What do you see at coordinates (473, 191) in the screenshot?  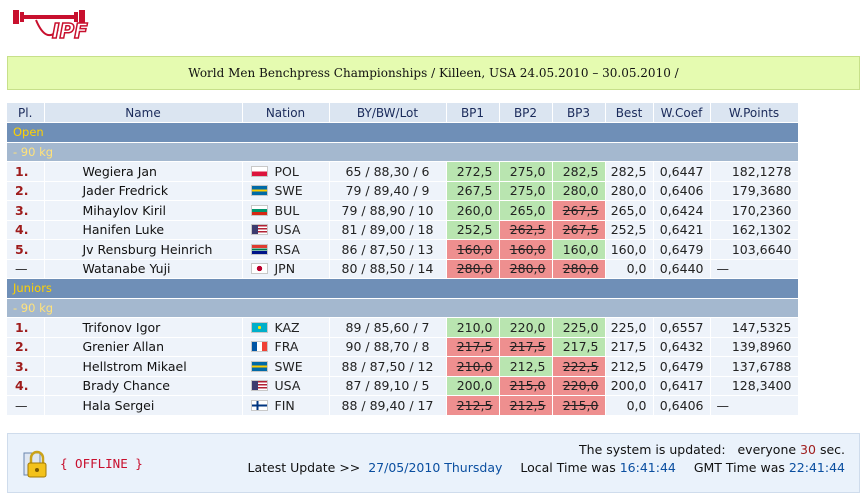 I see `bp1-attempt: 267,5` at bounding box center [473, 191].